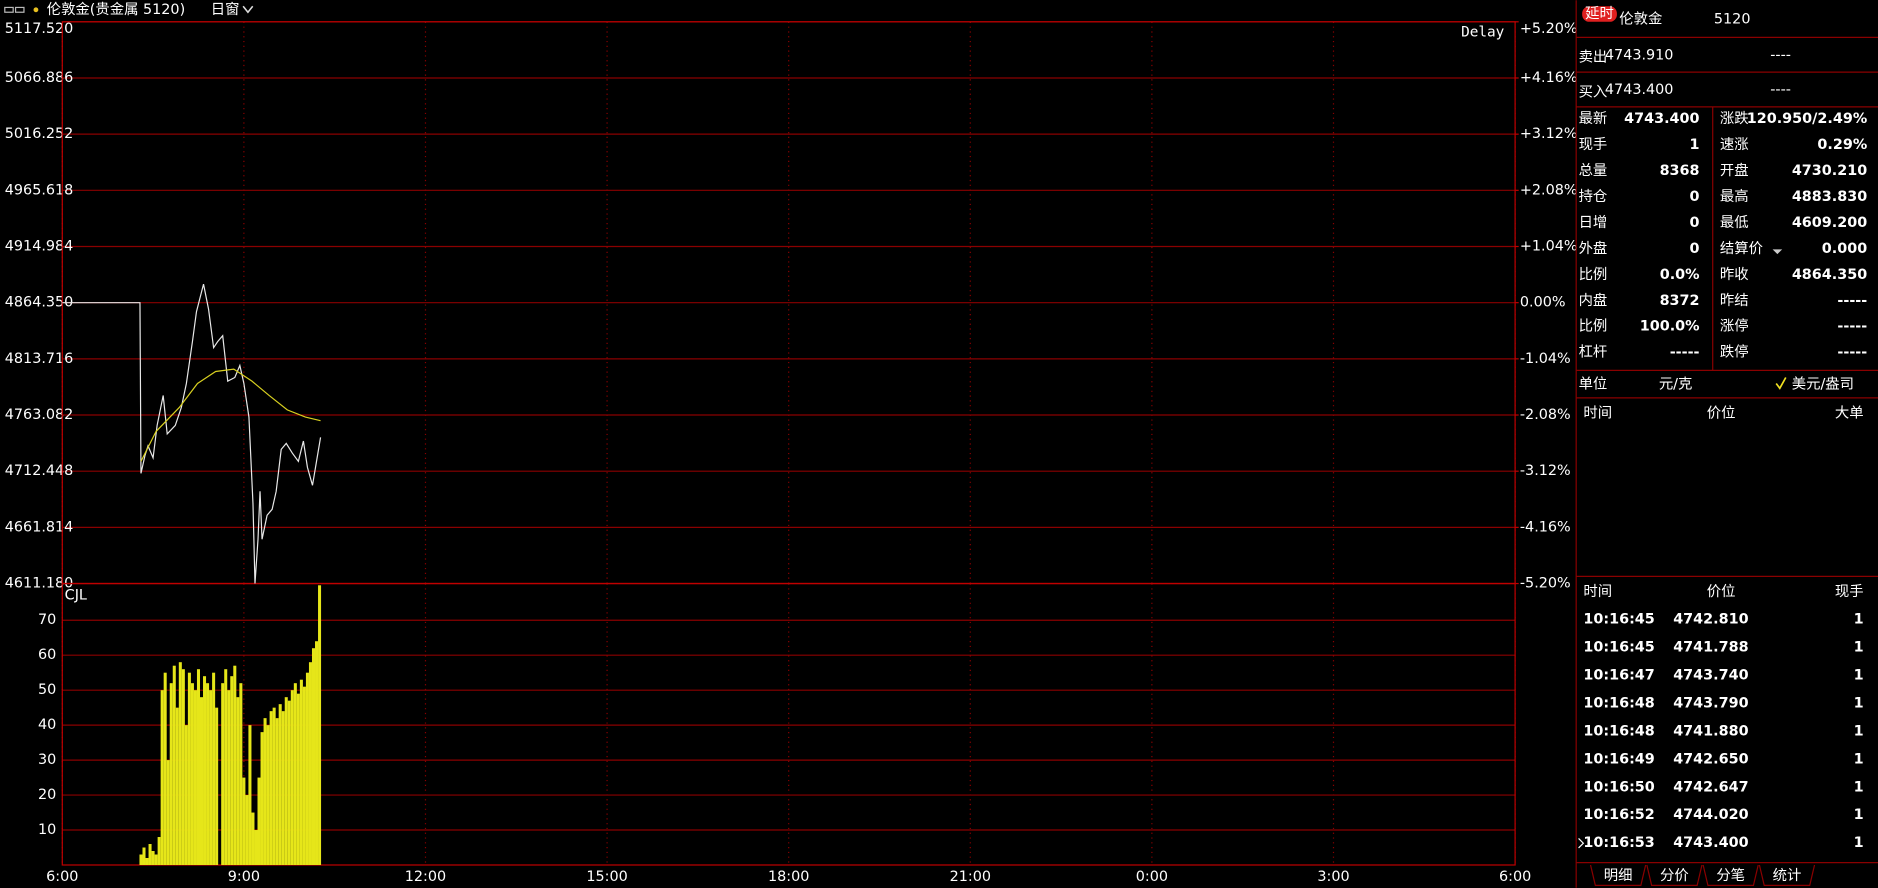 The height and width of the screenshot is (888, 1878). I want to click on y2-tick-label: 0.00%, so click(1543, 303).